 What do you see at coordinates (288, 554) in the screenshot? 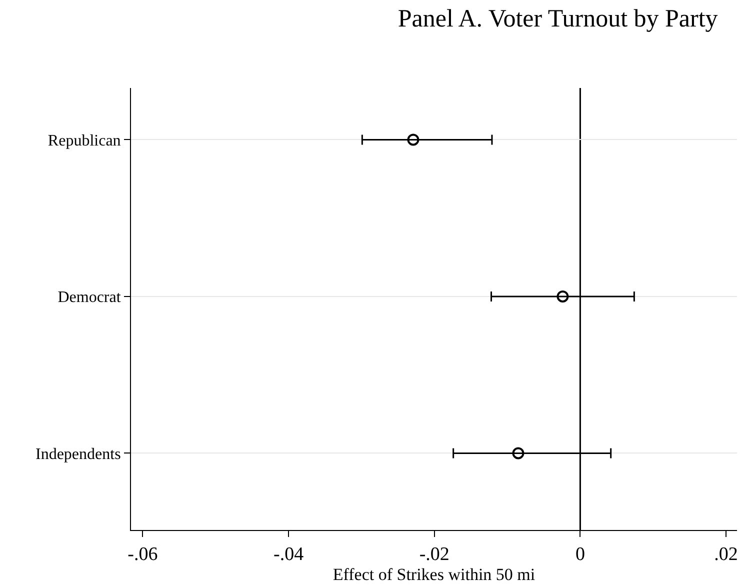
I see `x-tick-label: -.04` at bounding box center [288, 554].